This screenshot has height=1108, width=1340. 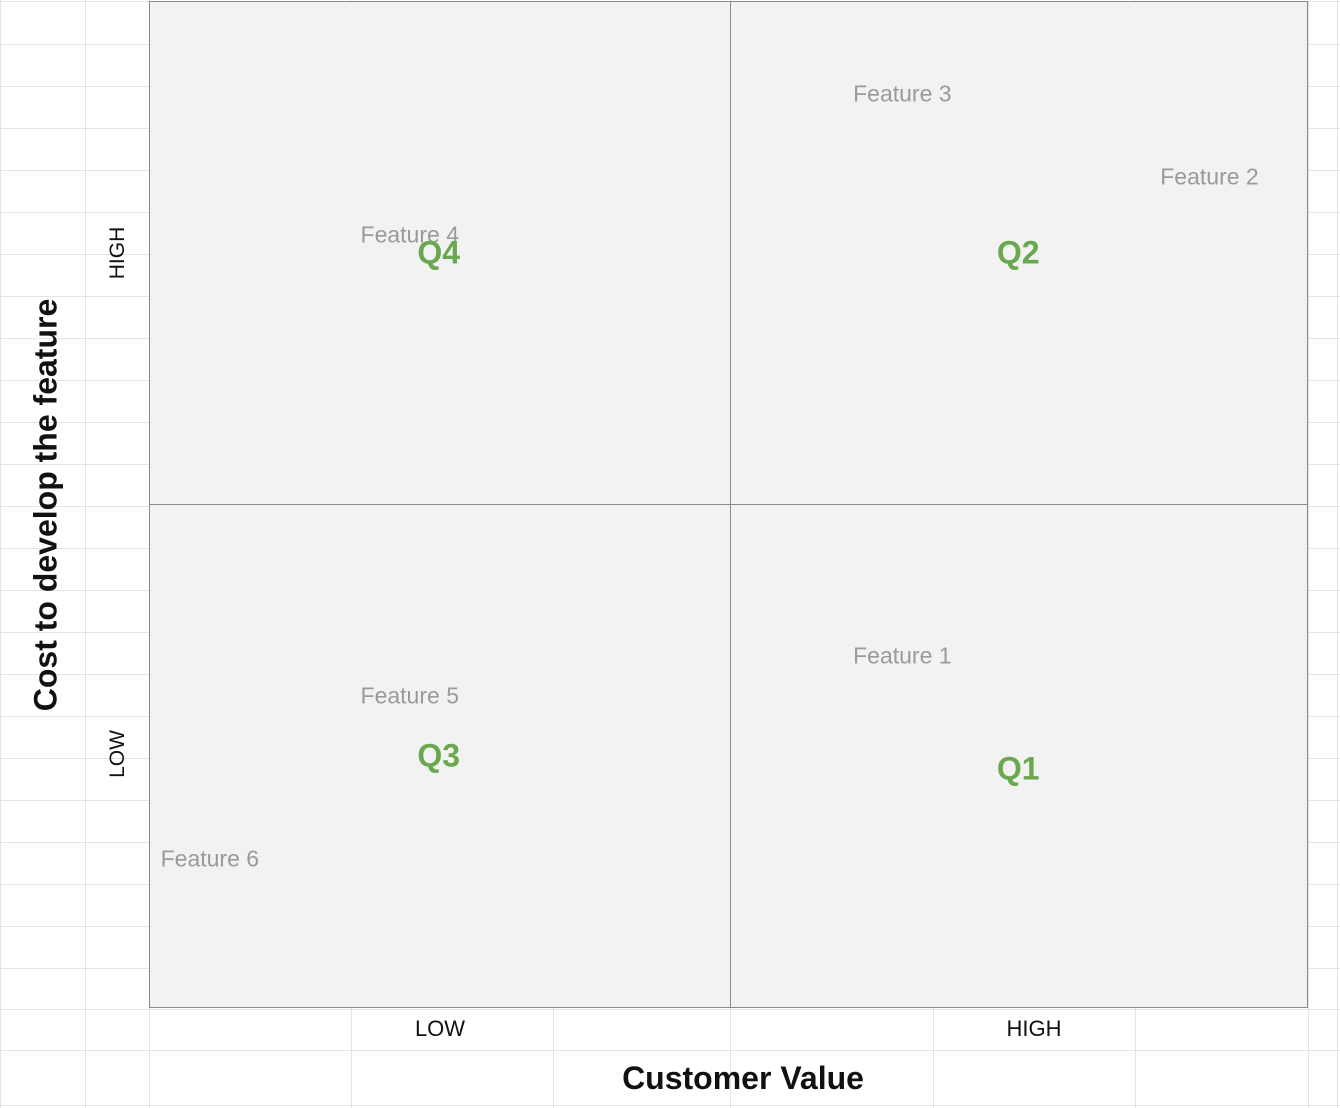 I want to click on feature-label-5: Feature 5, so click(x=409, y=695).